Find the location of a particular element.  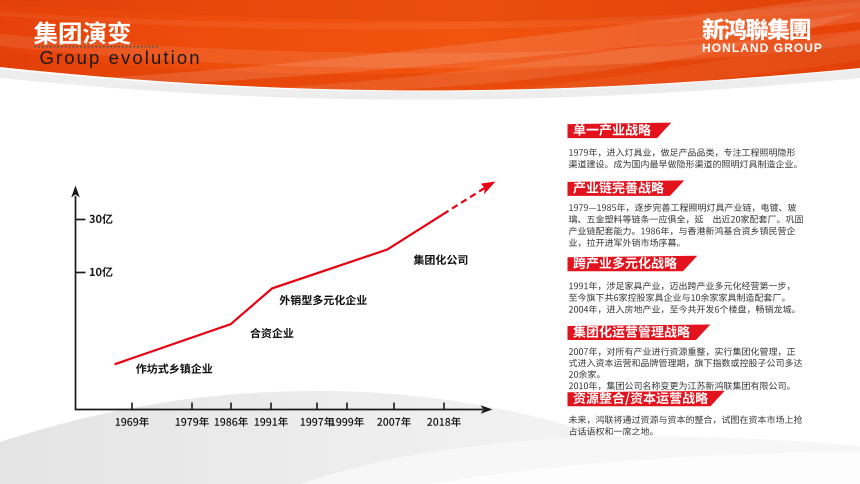

svg-text: Group evolution is located at coordinates (121, 57).